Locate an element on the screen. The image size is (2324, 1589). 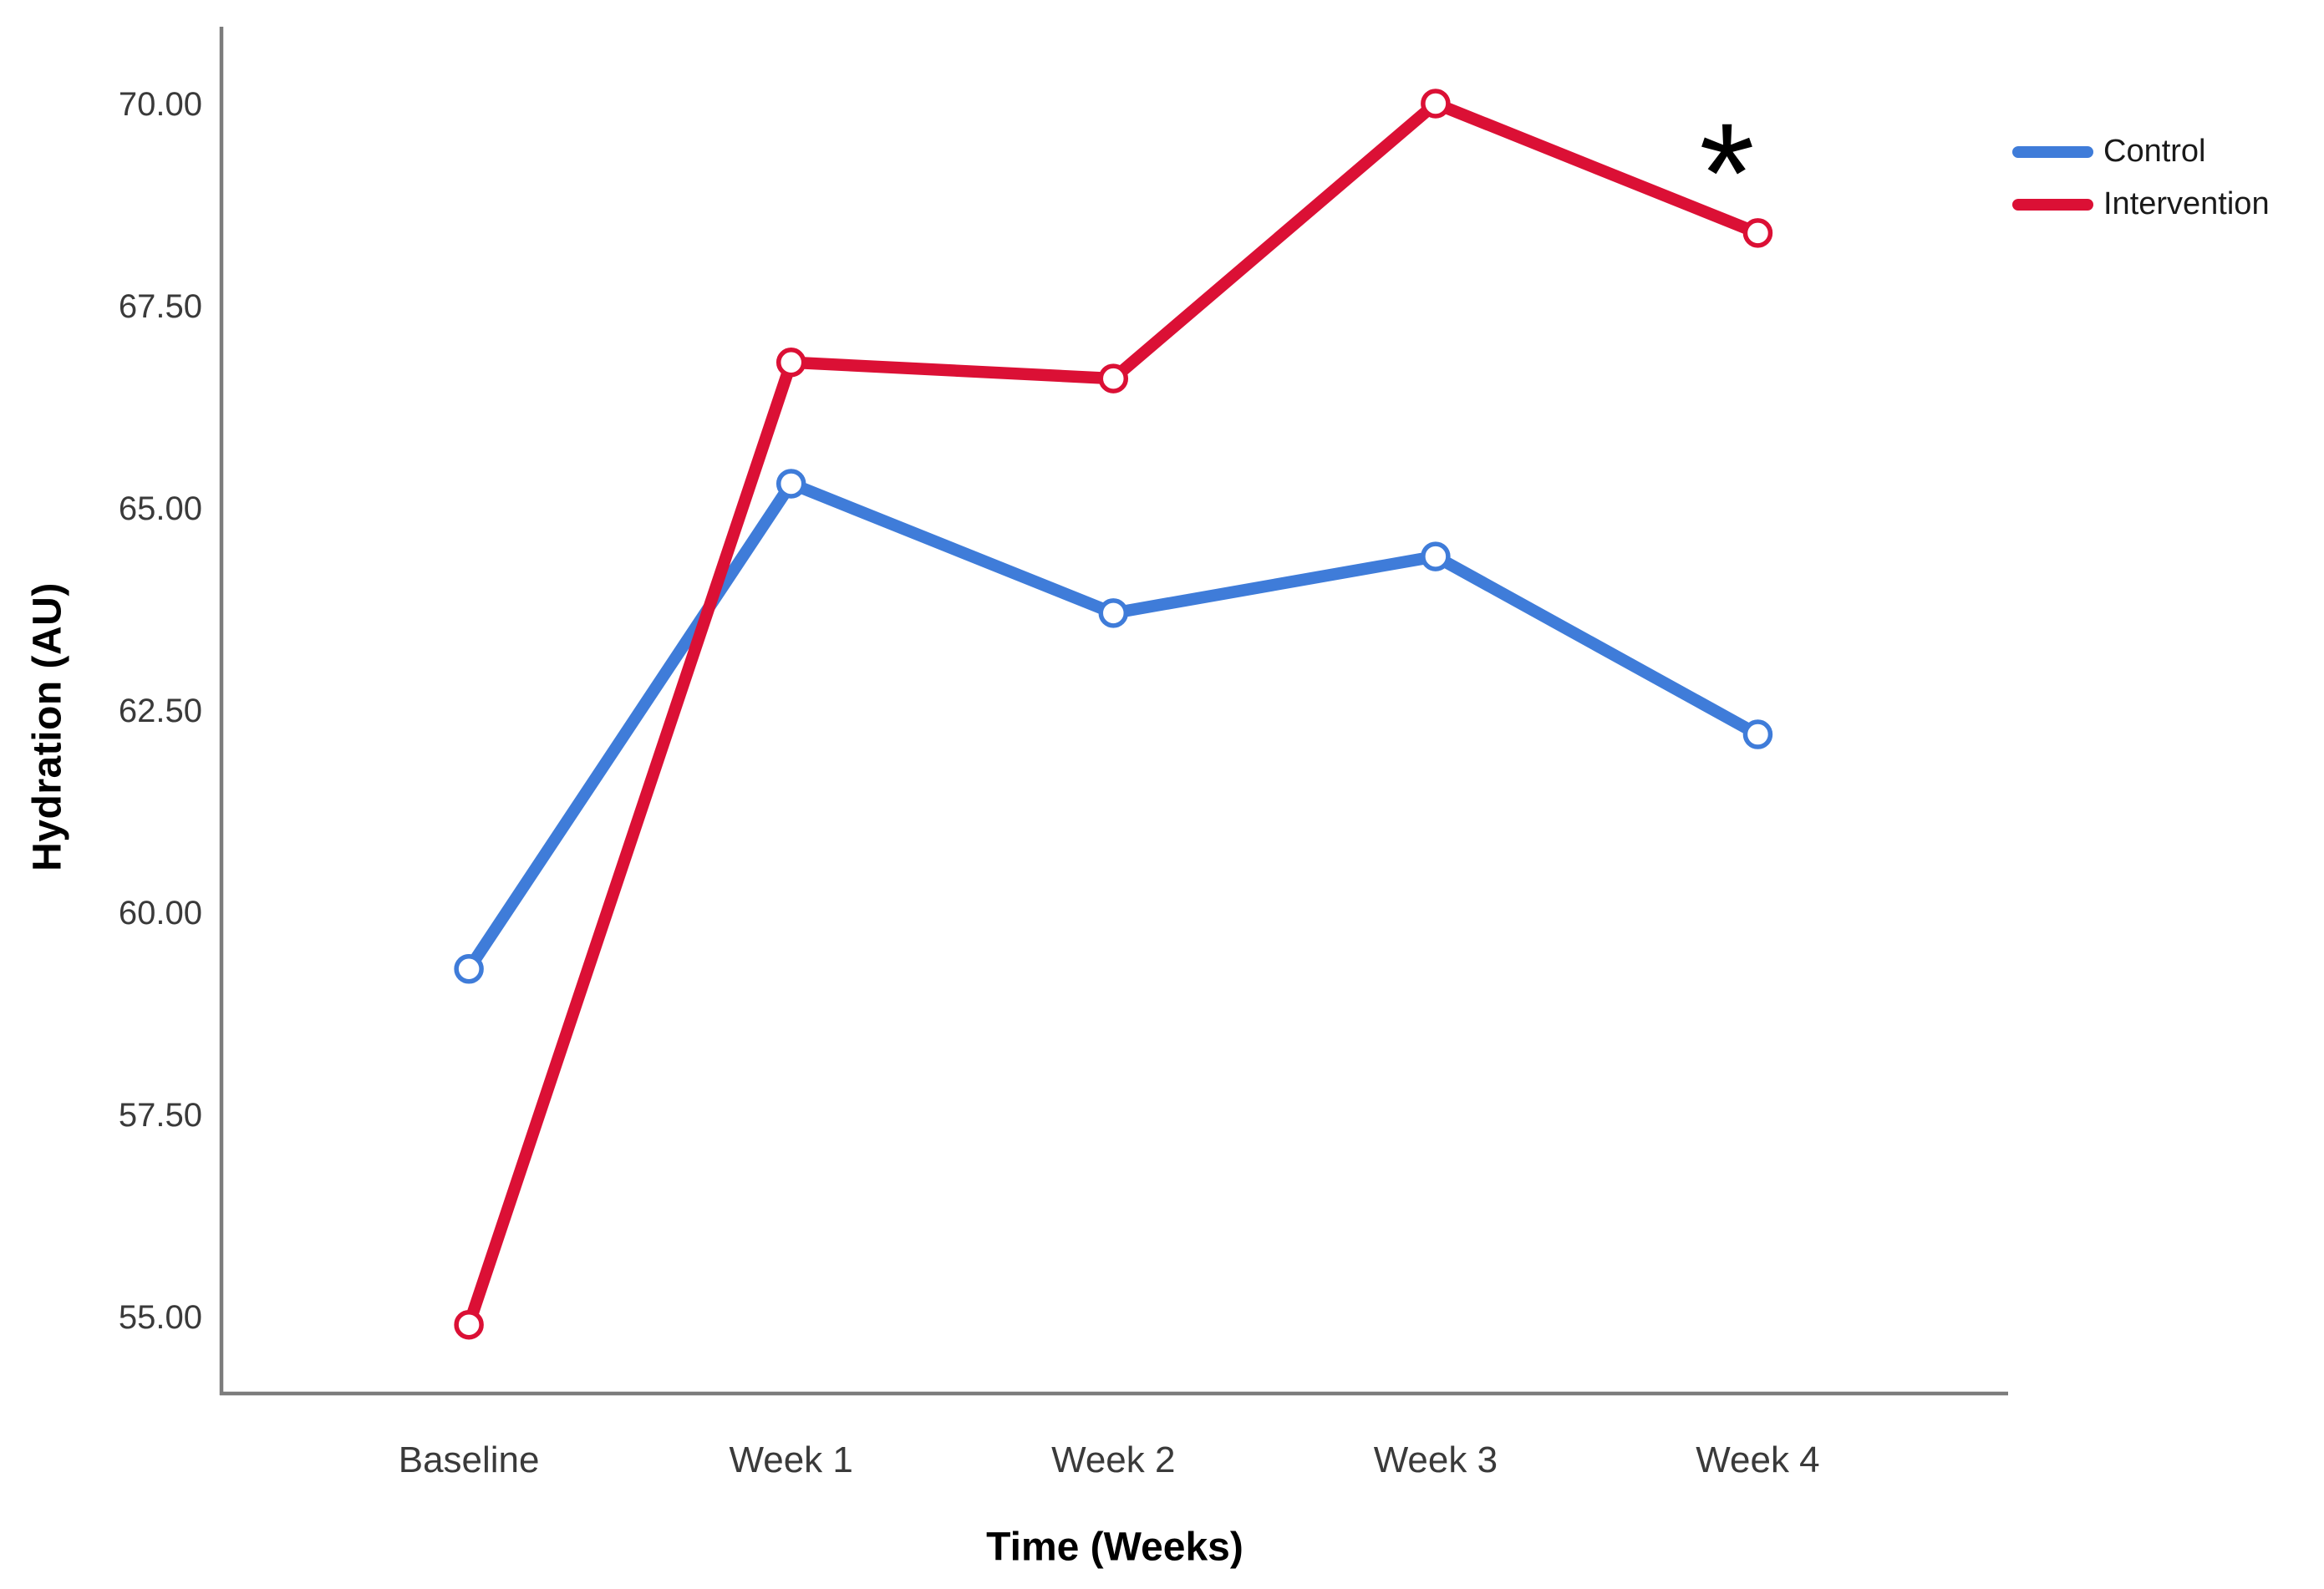
x-category-label: Week 4 is located at coordinates (1757, 1459).